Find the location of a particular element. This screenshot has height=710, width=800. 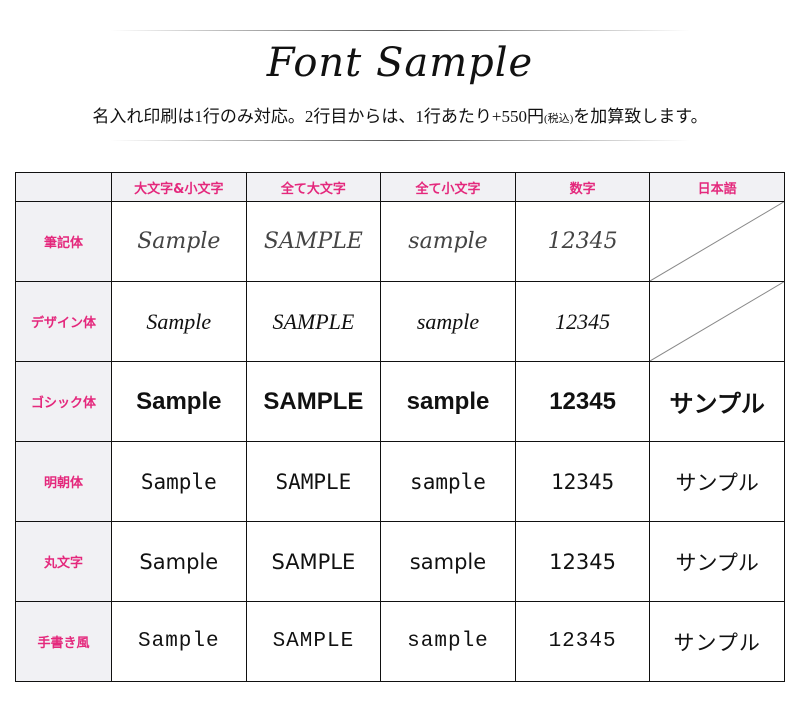

note-tax: (税込) is located at coordinates (558, 119).